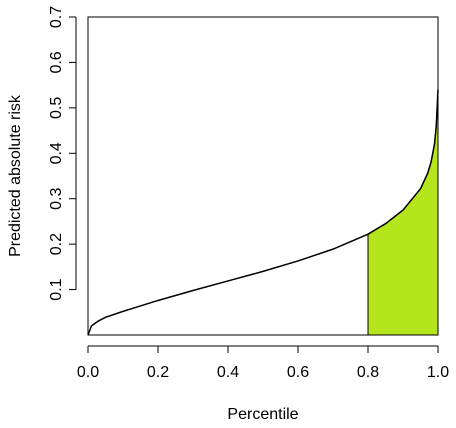  What do you see at coordinates (298, 372) in the screenshot?
I see `x-tick-label: 0.6` at bounding box center [298, 372].